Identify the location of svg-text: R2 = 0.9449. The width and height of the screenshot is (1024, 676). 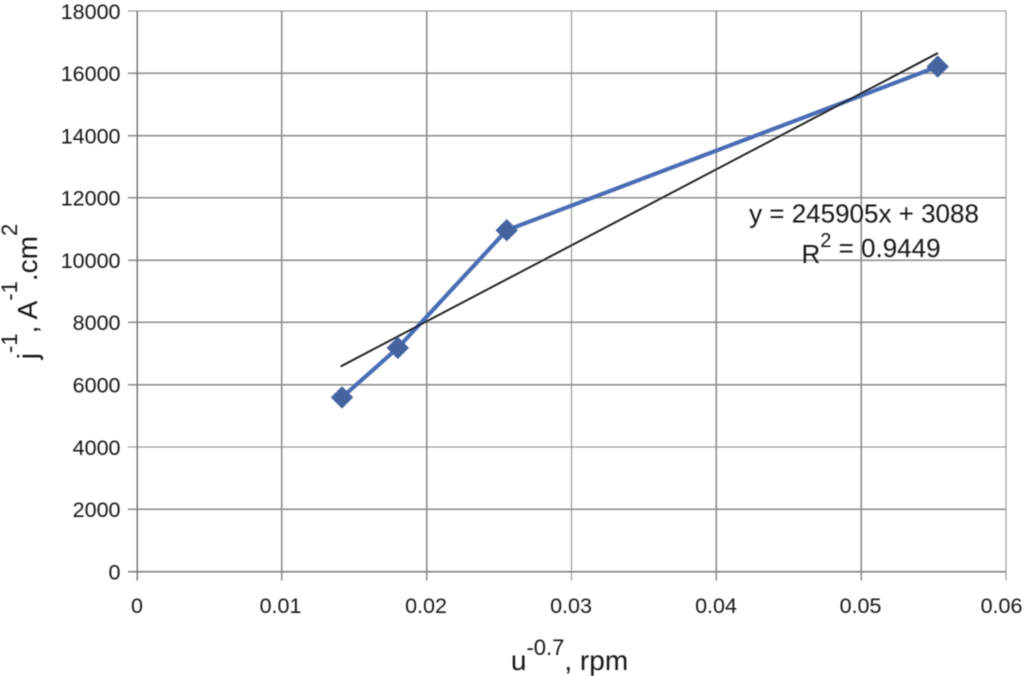
(870, 249).